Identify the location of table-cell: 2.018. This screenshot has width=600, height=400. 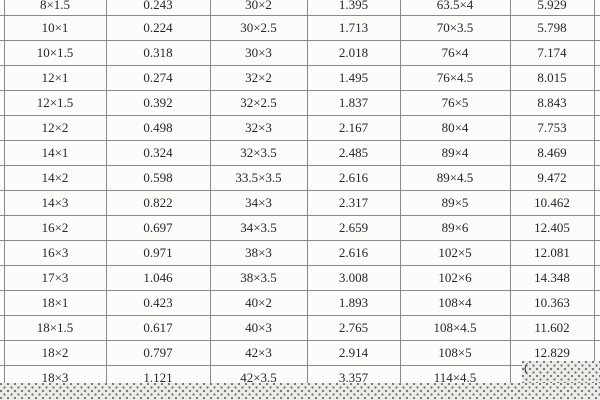
(353, 53).